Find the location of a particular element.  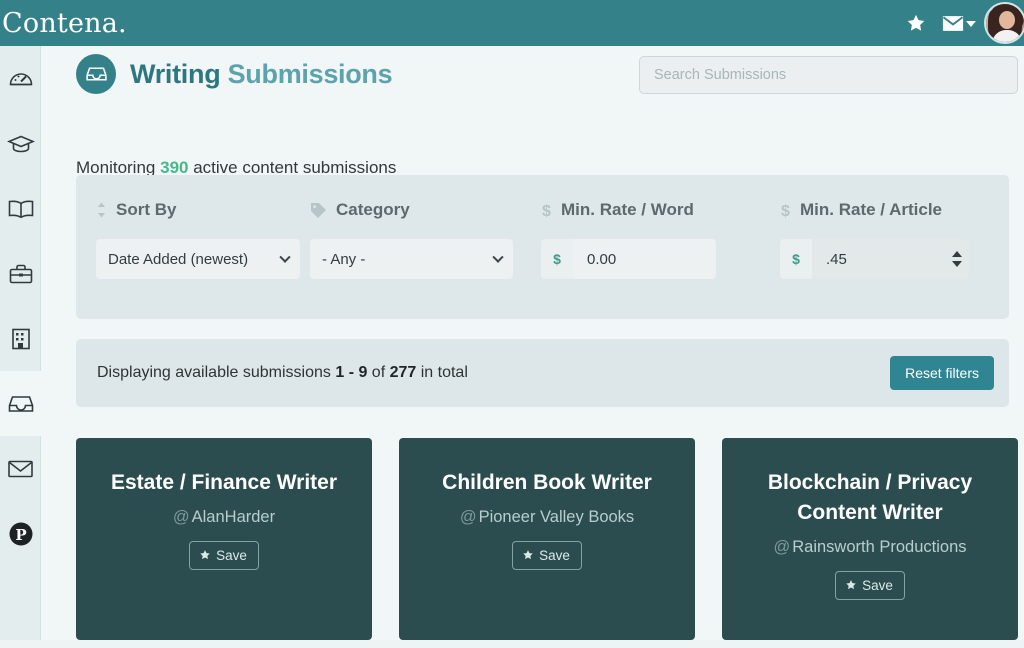

building-icon is located at coordinates (21, 339).